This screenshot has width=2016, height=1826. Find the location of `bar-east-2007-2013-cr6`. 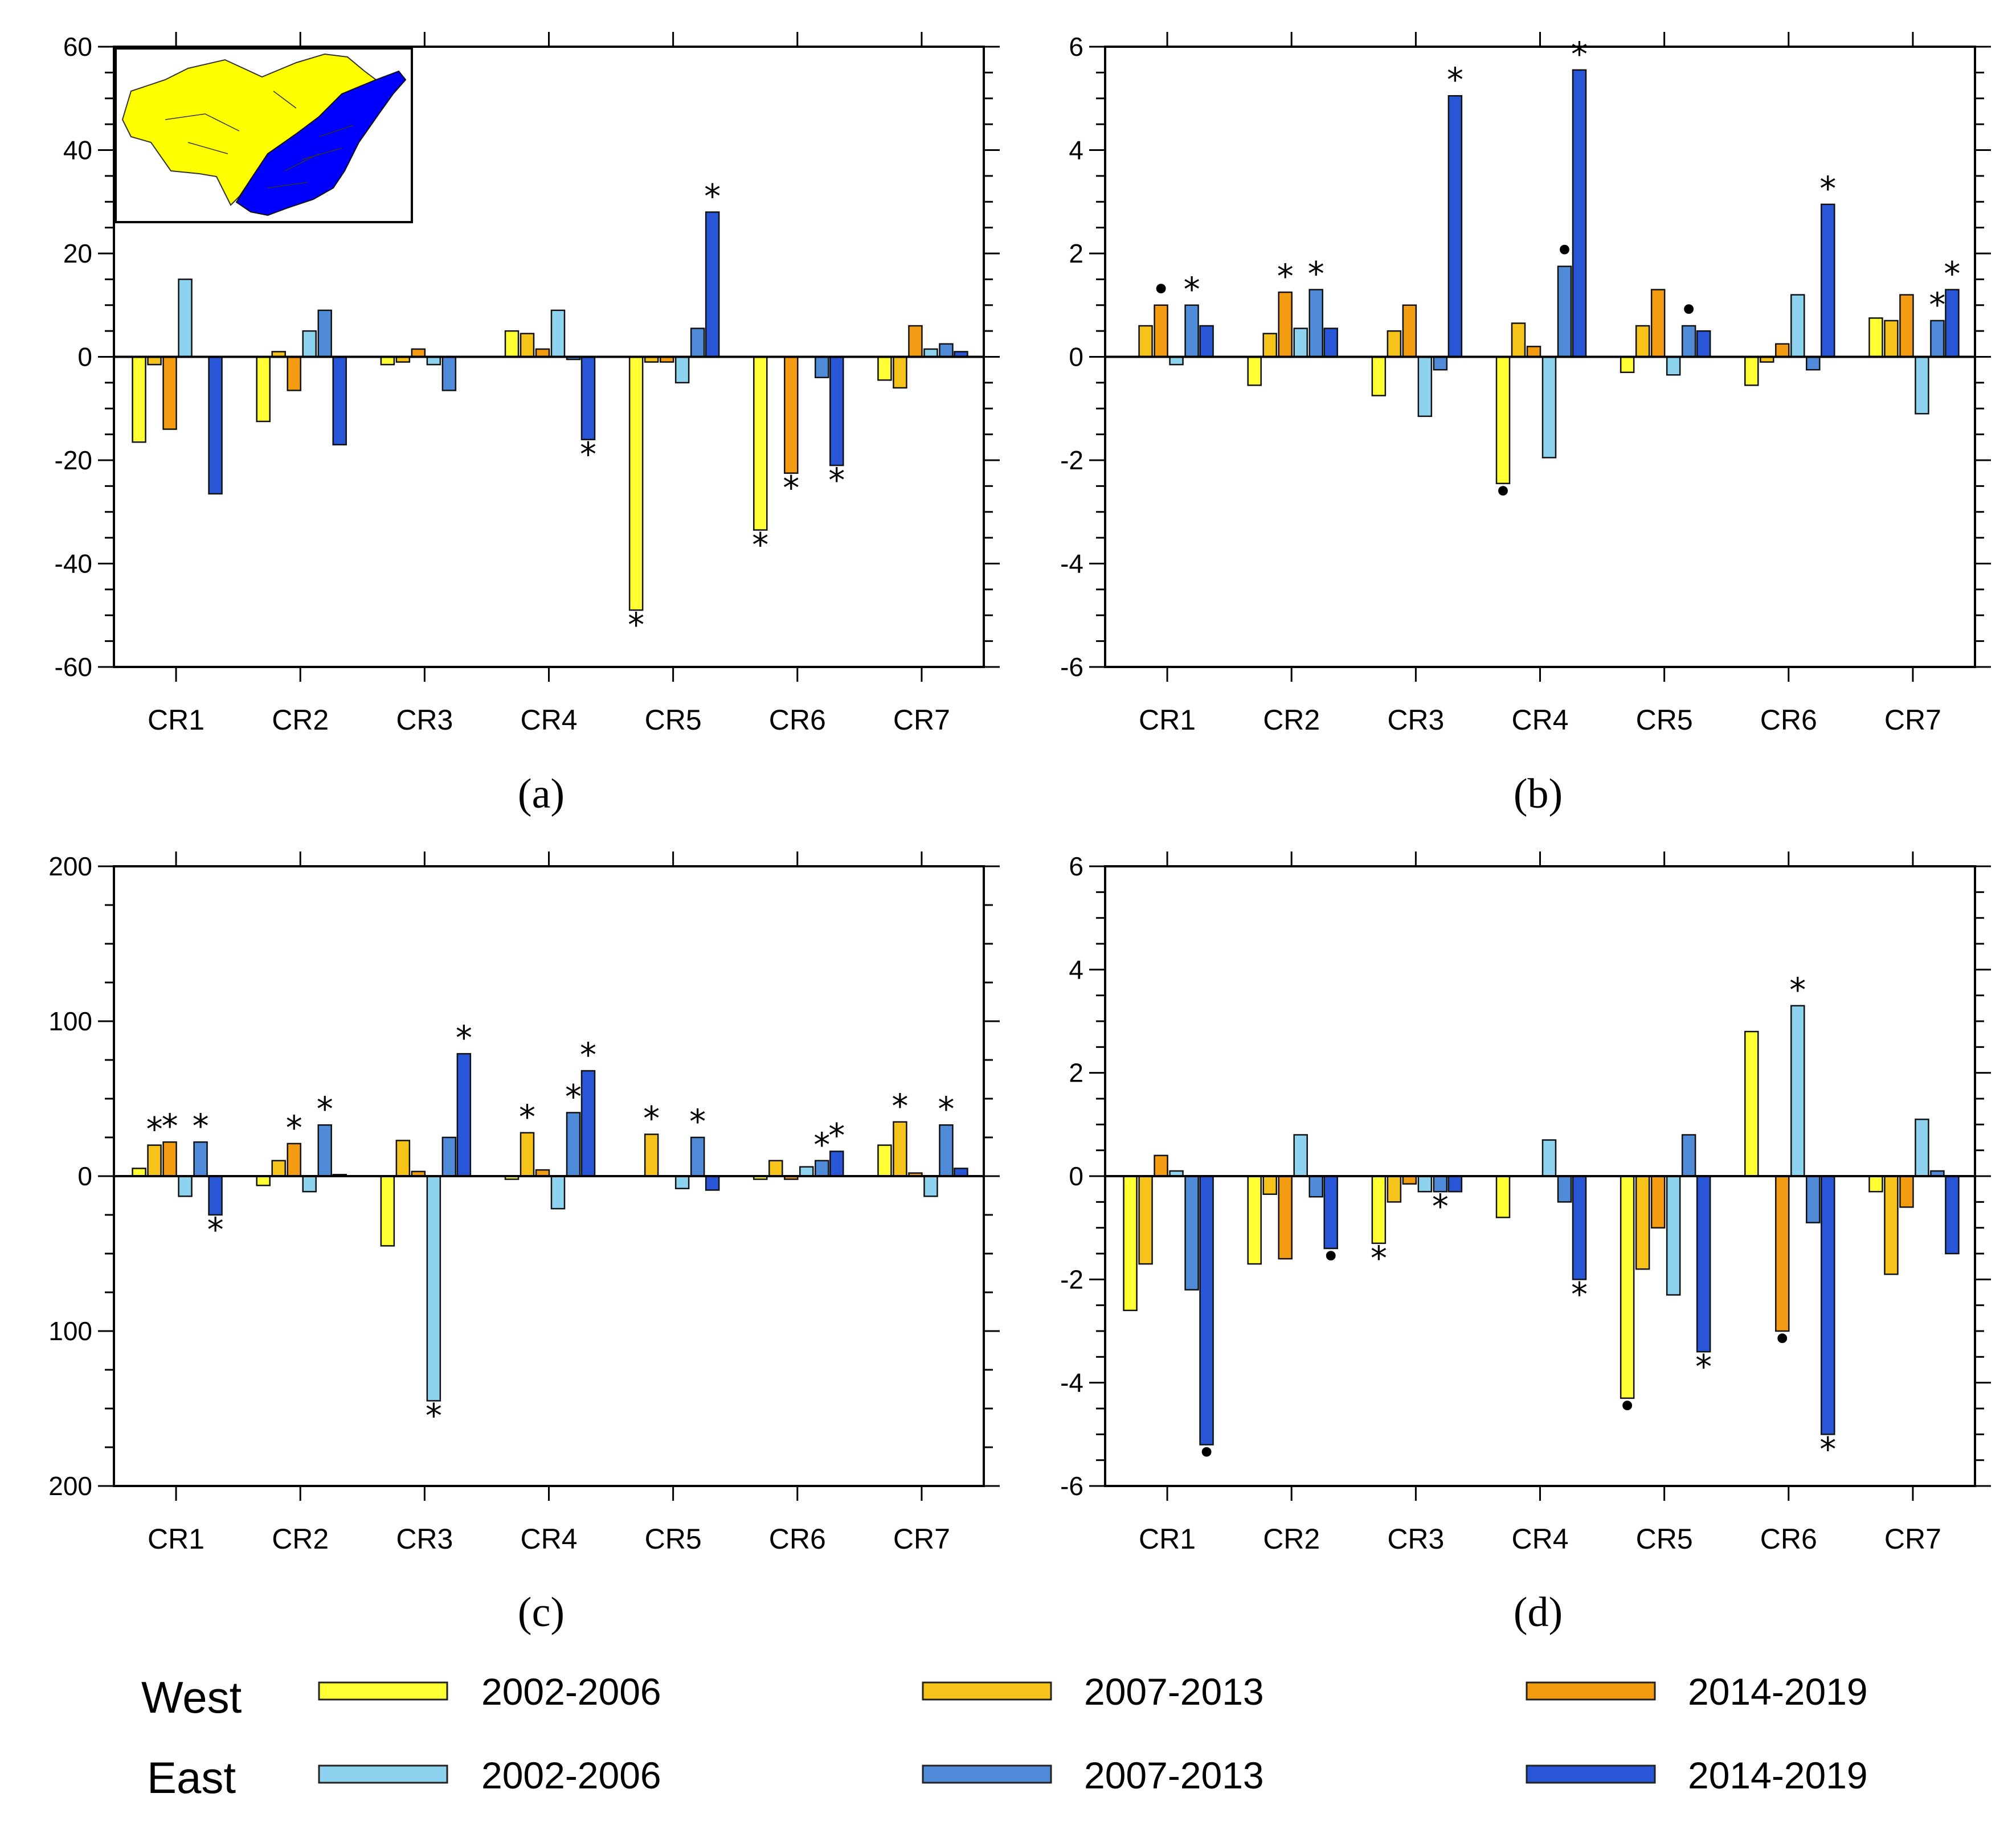

bar-east-2007-2013-cr6 is located at coordinates (822, 367).